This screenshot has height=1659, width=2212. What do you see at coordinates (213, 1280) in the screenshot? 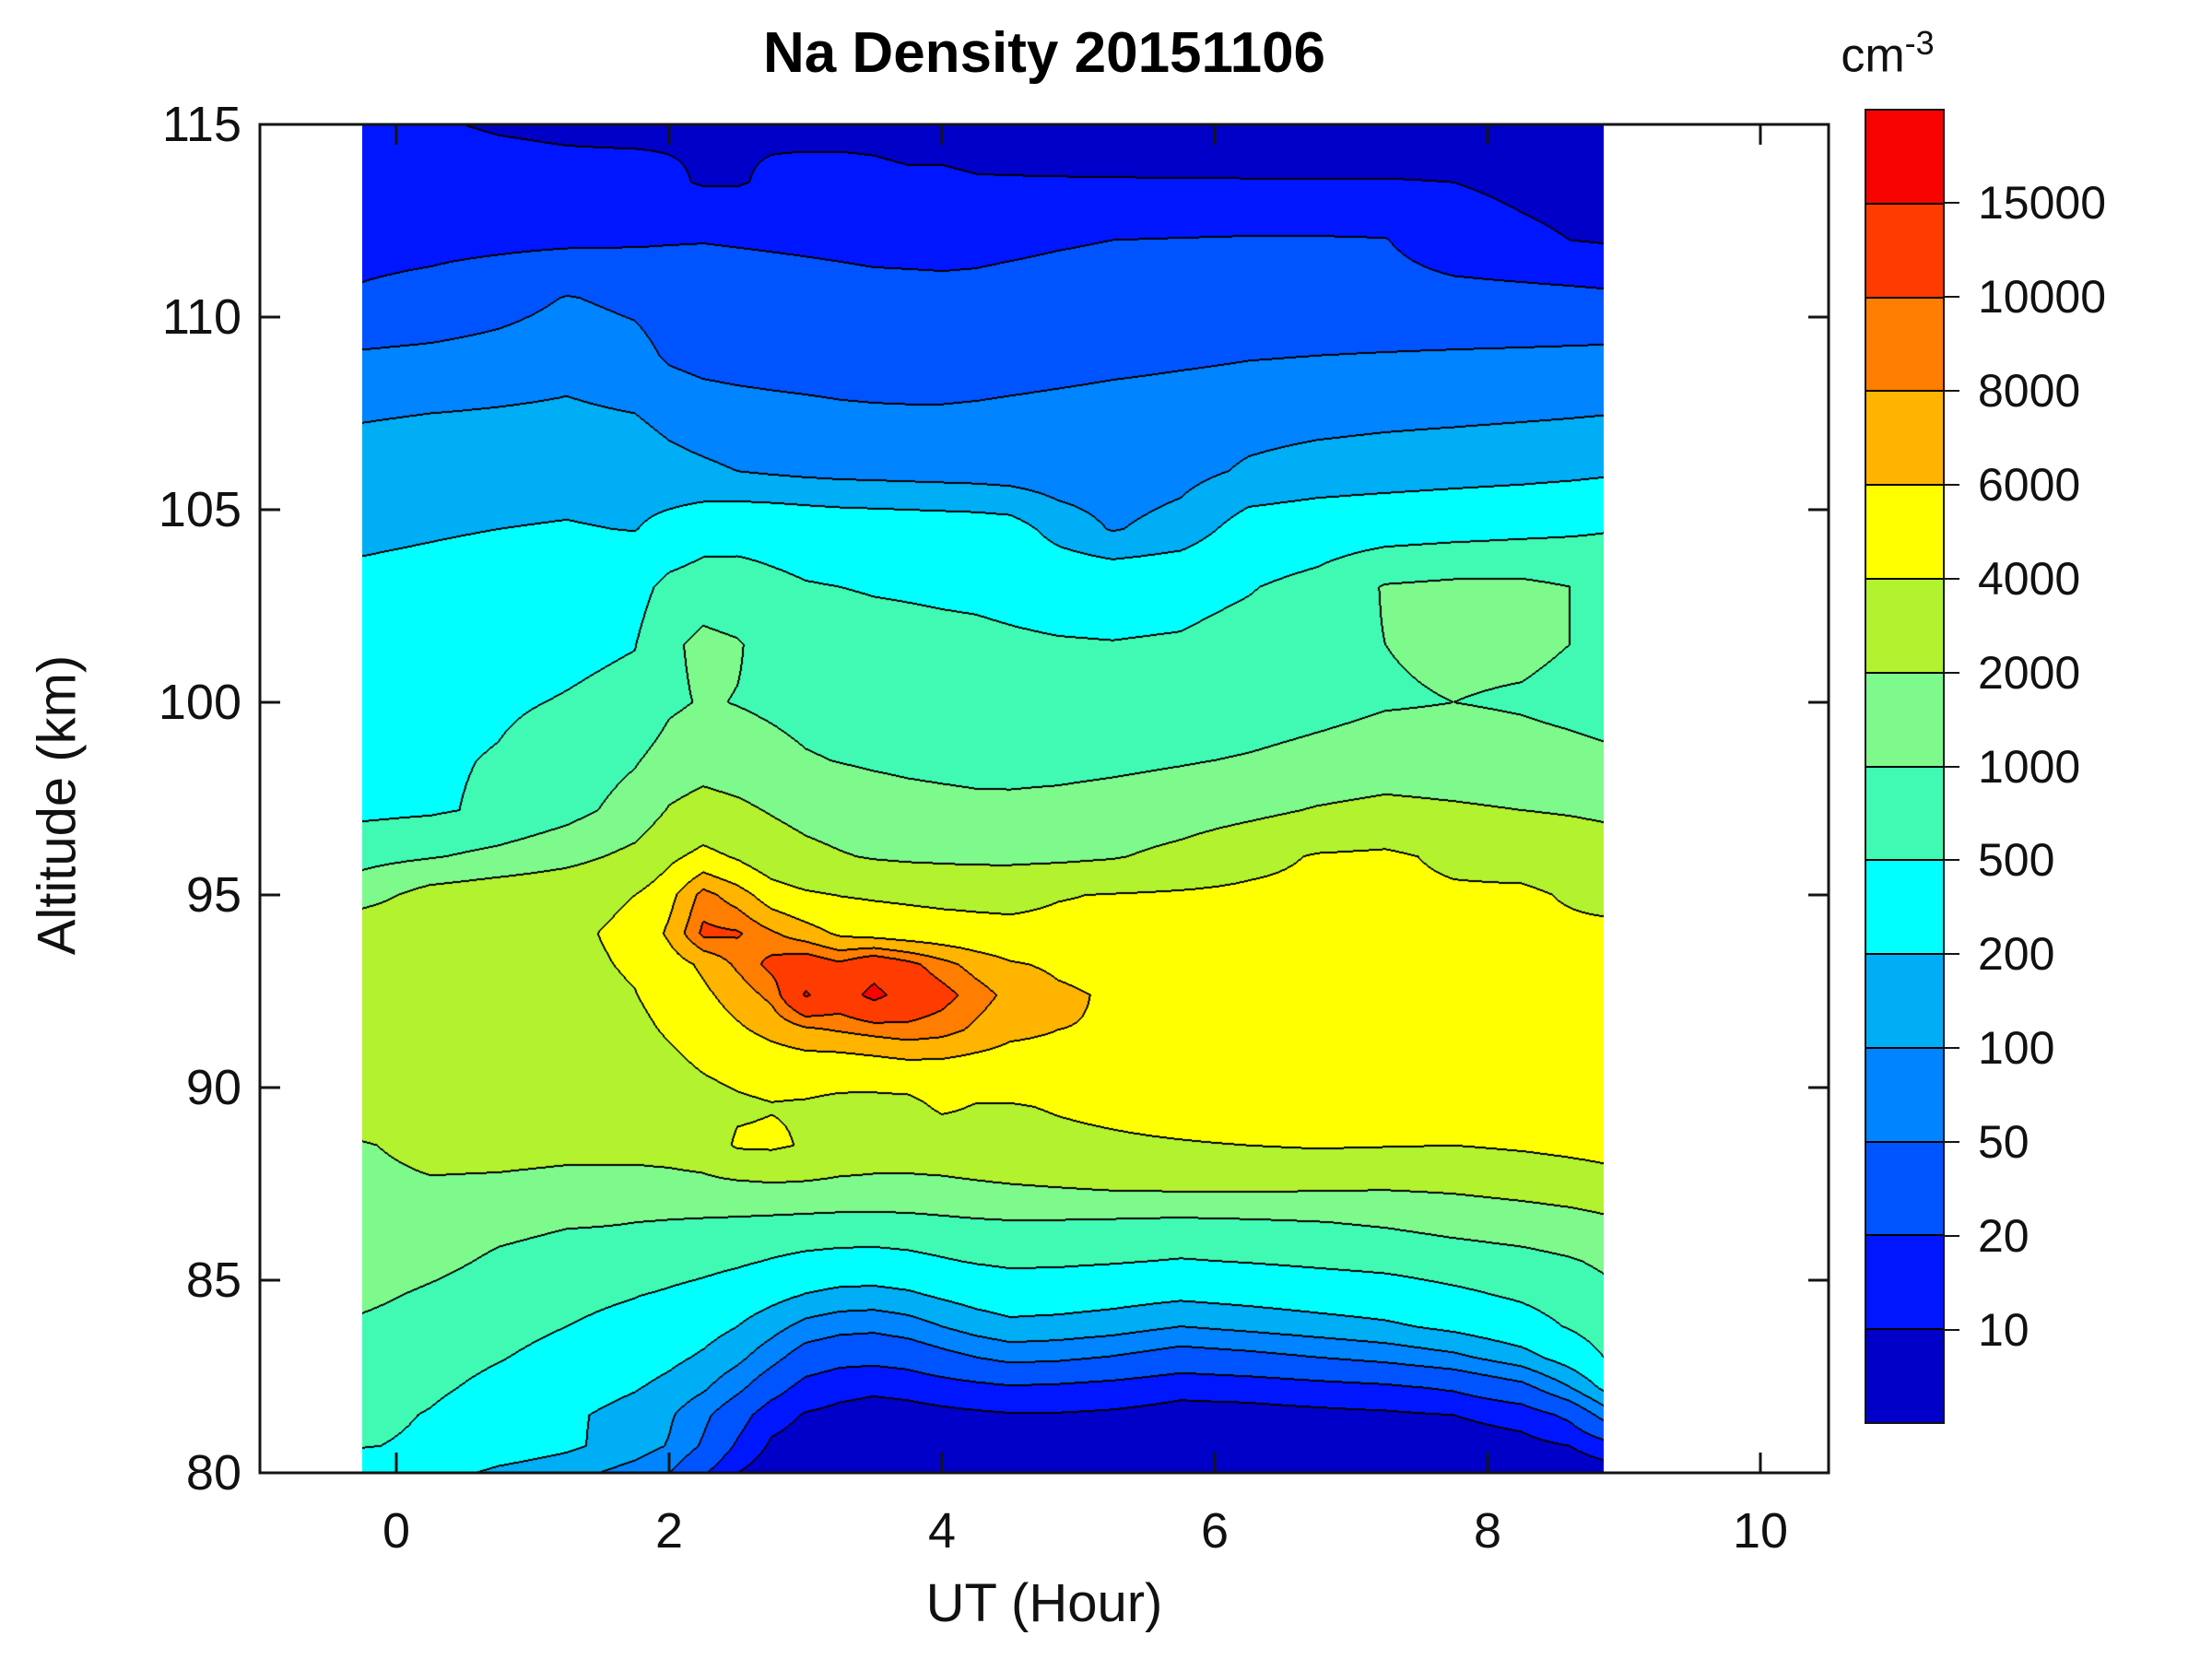
I see `y-tick-label: 85` at bounding box center [213, 1280].